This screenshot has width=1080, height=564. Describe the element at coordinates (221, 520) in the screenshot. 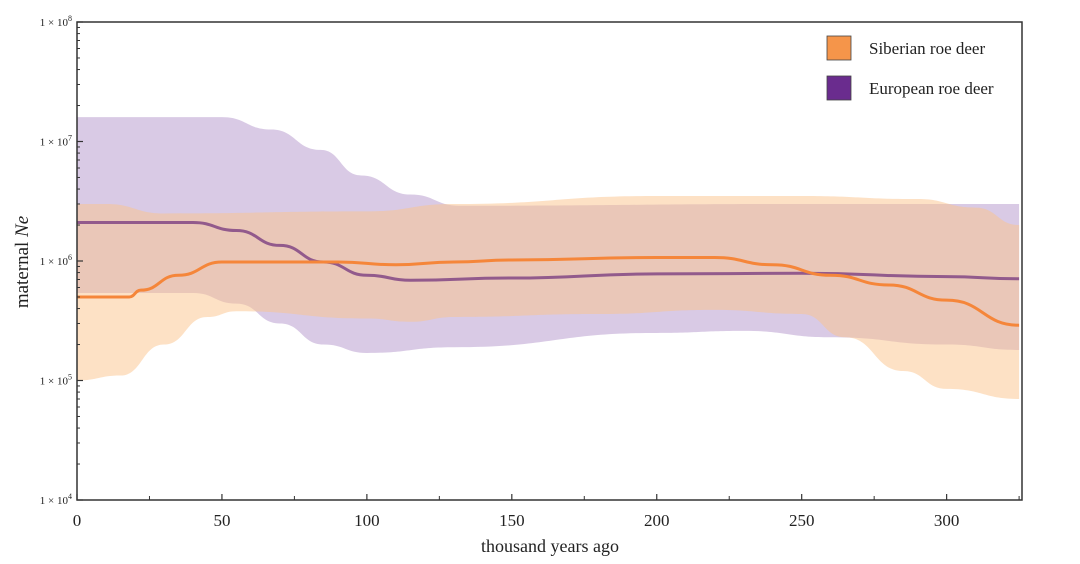

I see `x-tick-label: 50` at that location.